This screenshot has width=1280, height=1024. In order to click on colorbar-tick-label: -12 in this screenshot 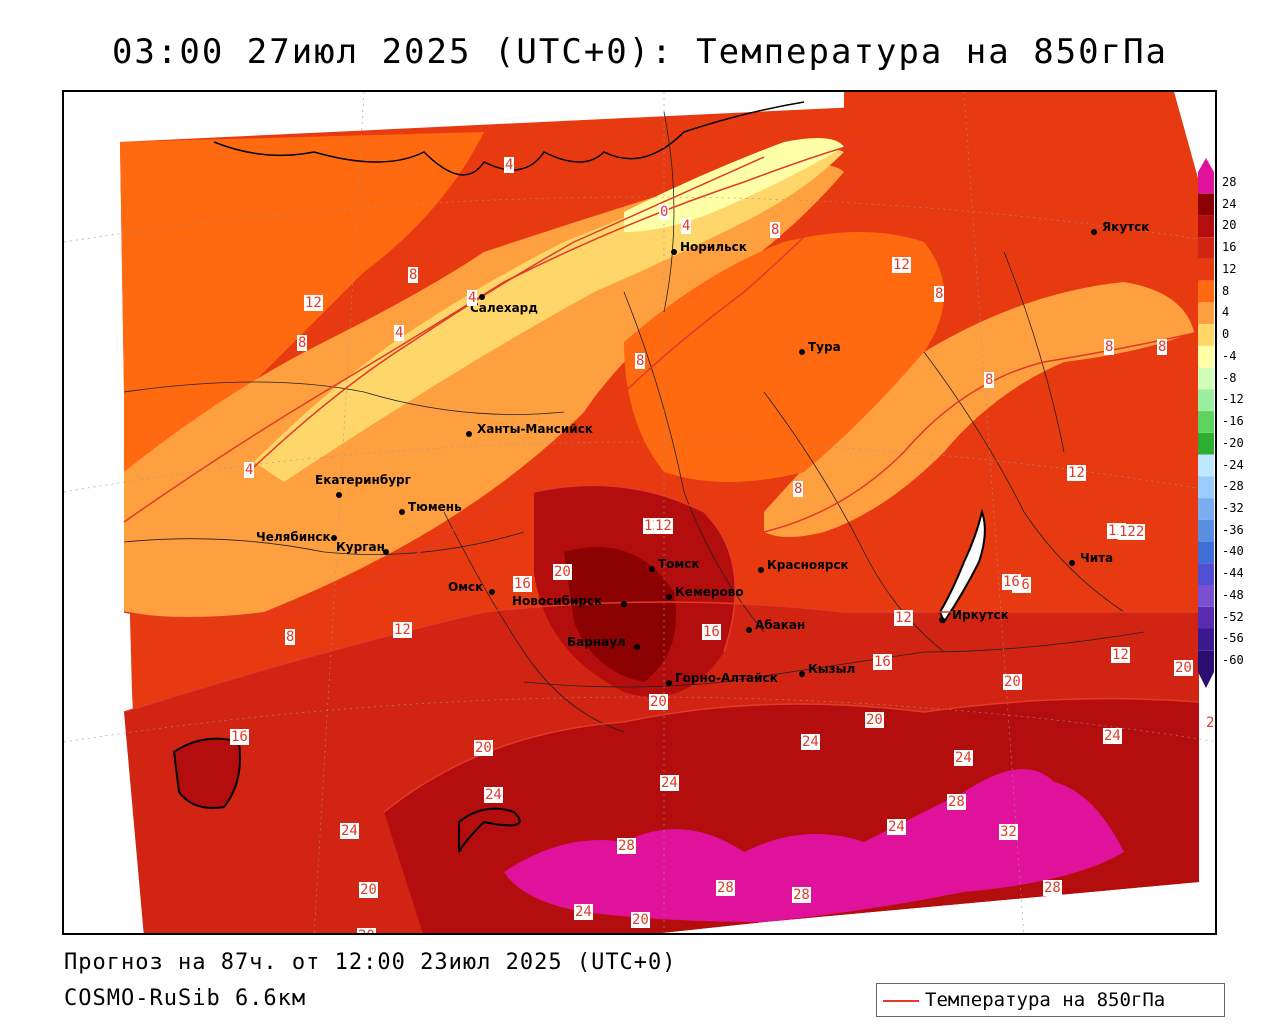, I will do `click(1233, 399)`.